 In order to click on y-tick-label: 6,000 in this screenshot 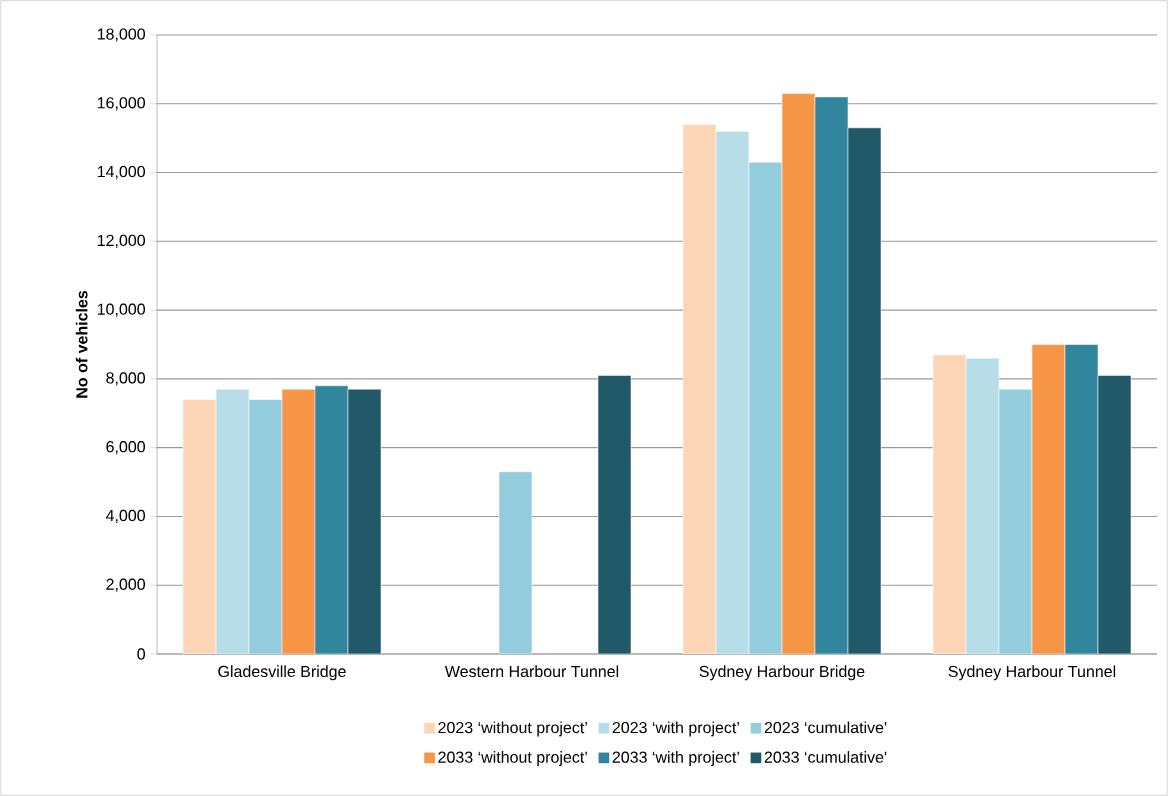, I will do `click(126, 448)`.